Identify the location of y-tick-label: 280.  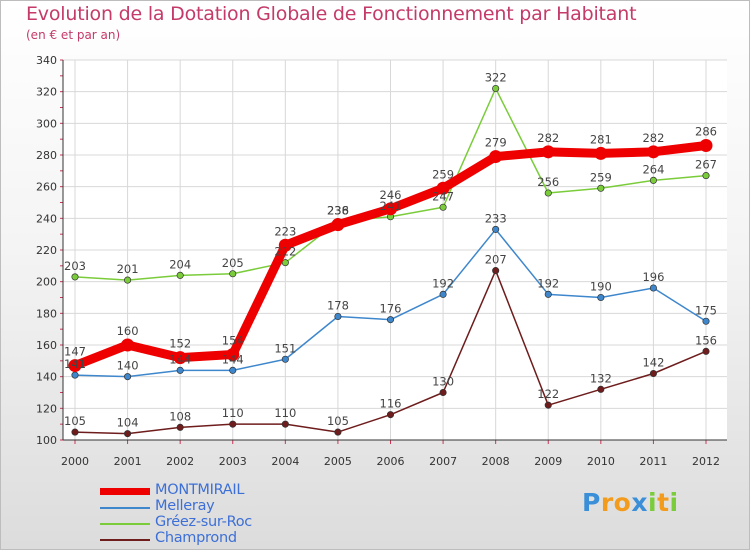
(46, 155).